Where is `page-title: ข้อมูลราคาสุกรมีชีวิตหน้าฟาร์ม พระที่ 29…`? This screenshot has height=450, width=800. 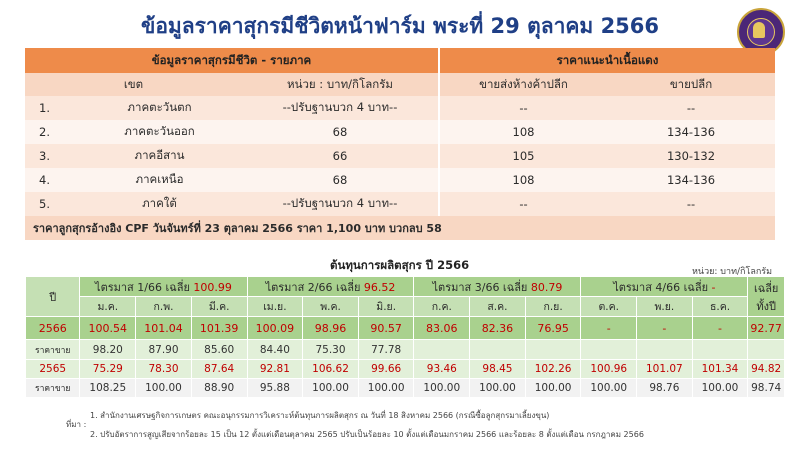 page-title: ข้อมูลราคาสุกรมีชีวิตหน้าฟาร์ม พระที่ 29… is located at coordinates (400, 26).